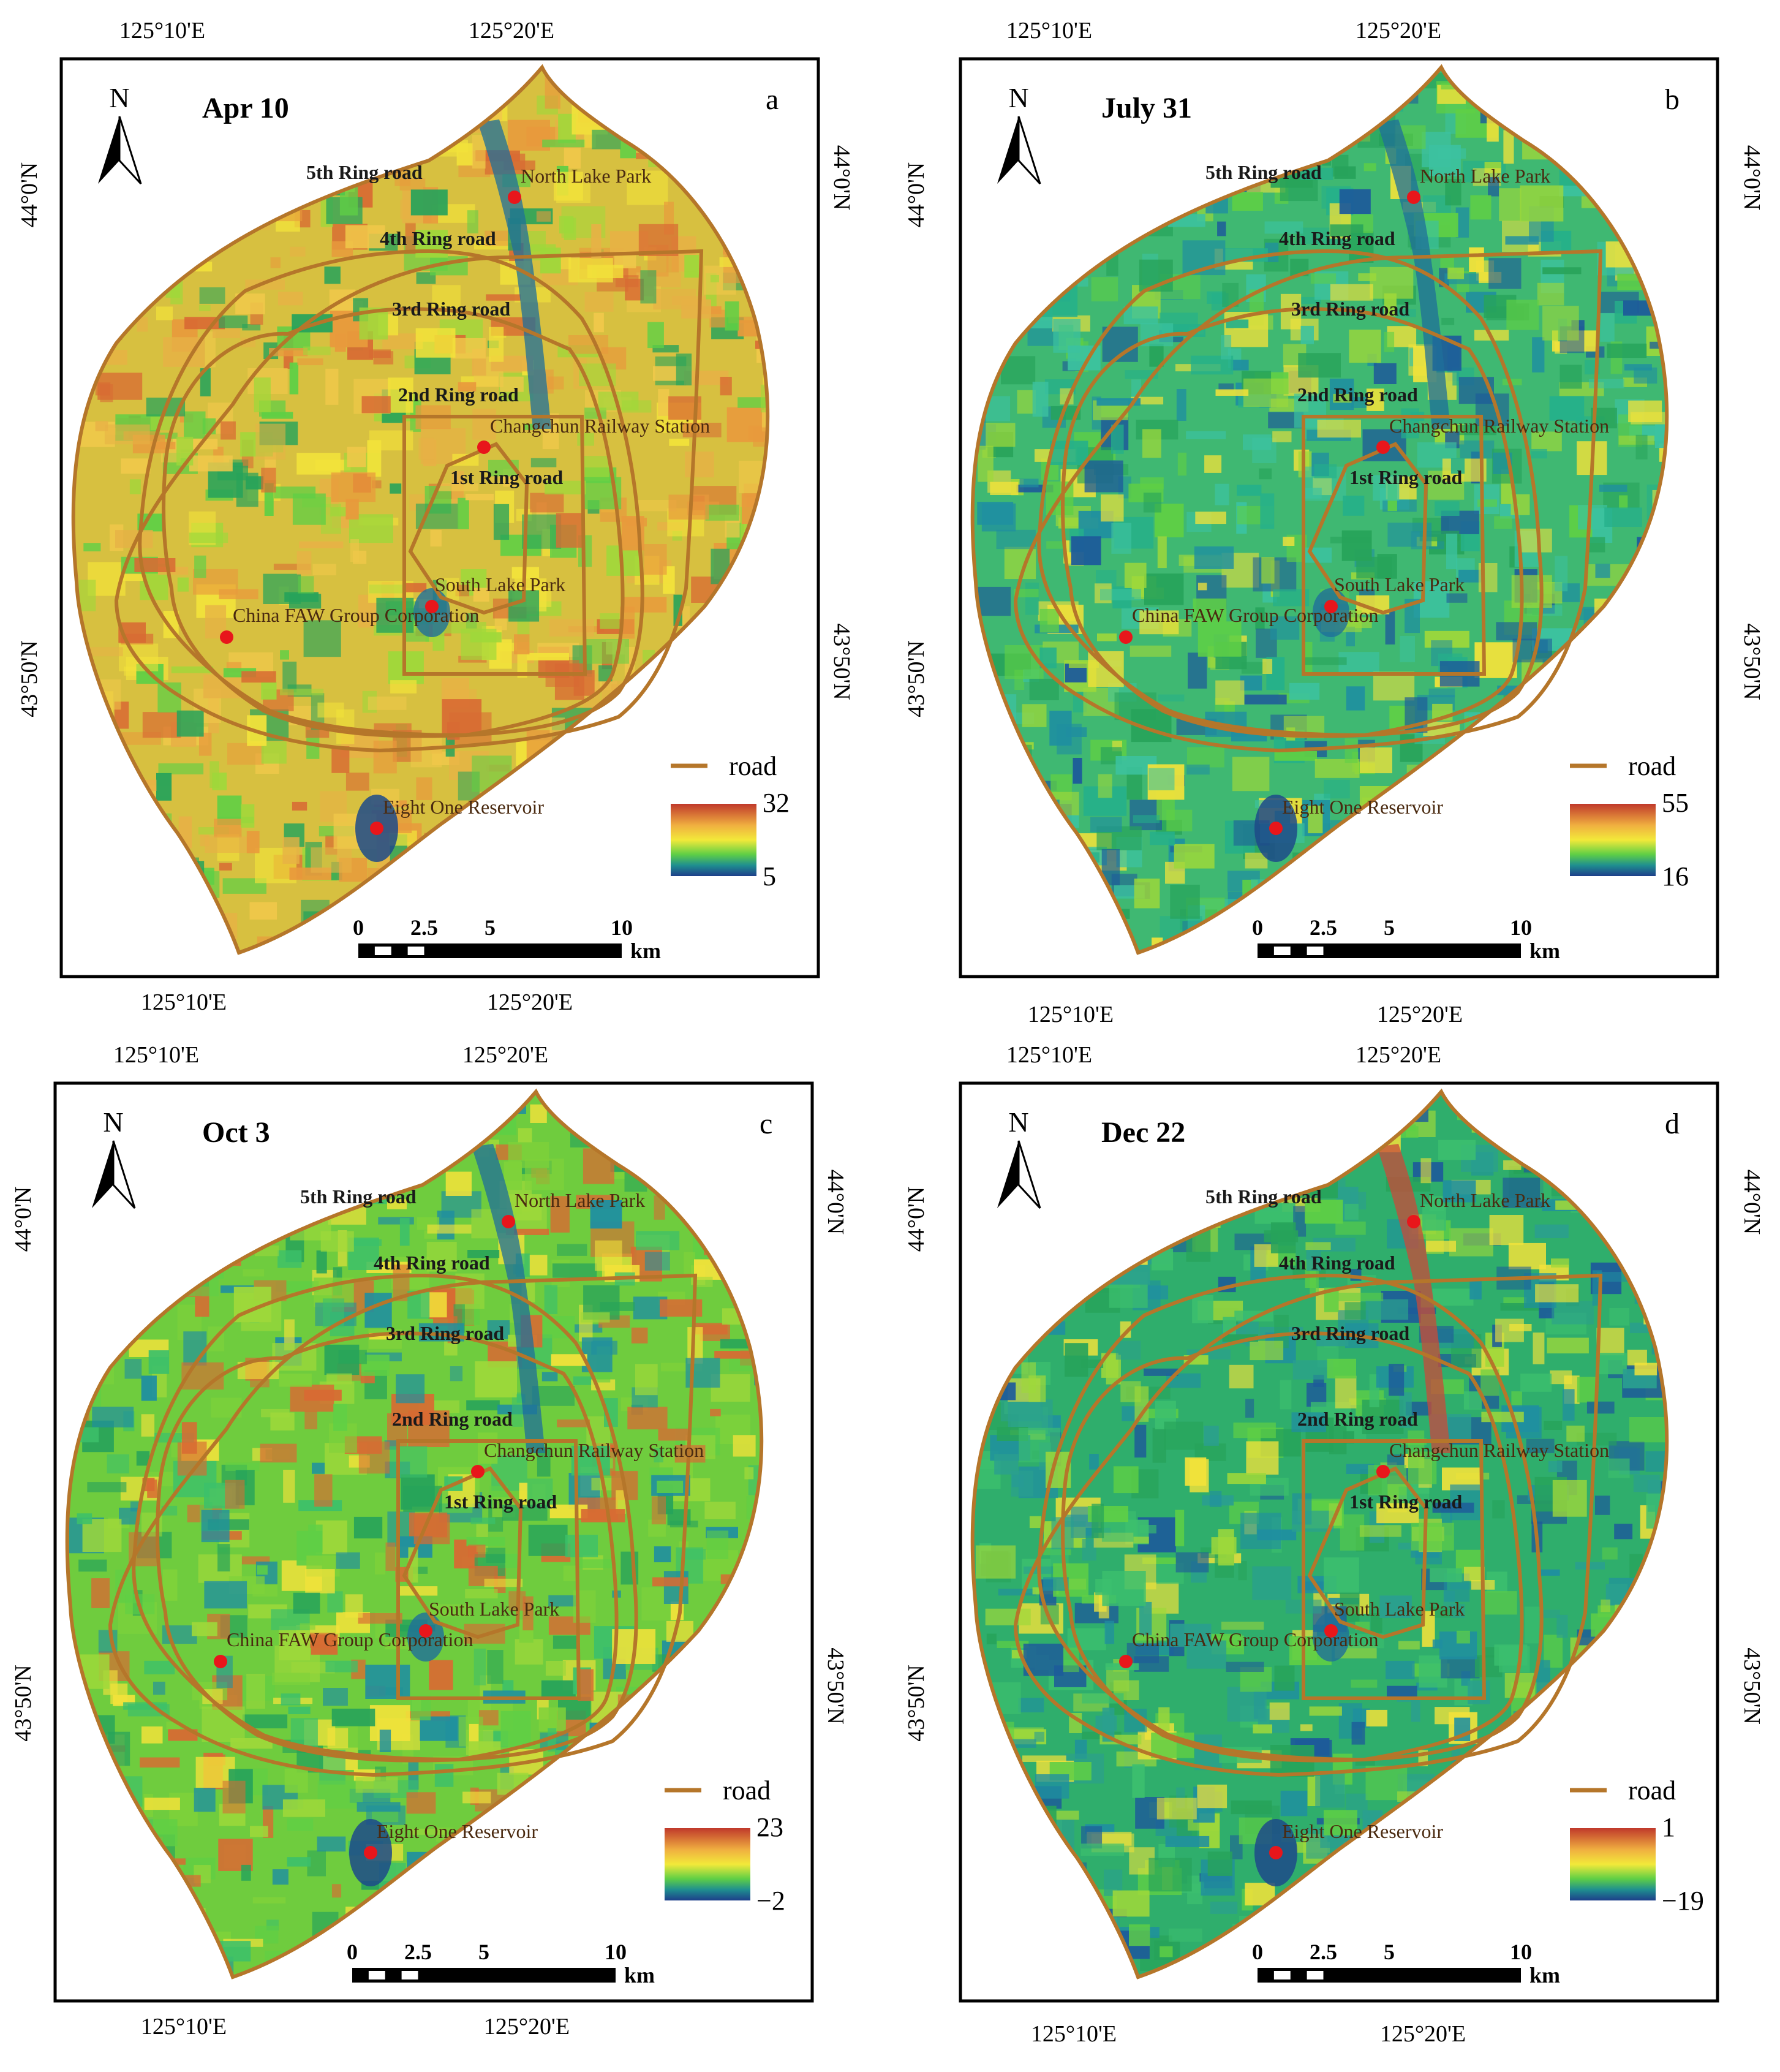 This screenshot has width=1780, height=2072. I want to click on ring-road-label: 4th Ring road, so click(1337, 1263).